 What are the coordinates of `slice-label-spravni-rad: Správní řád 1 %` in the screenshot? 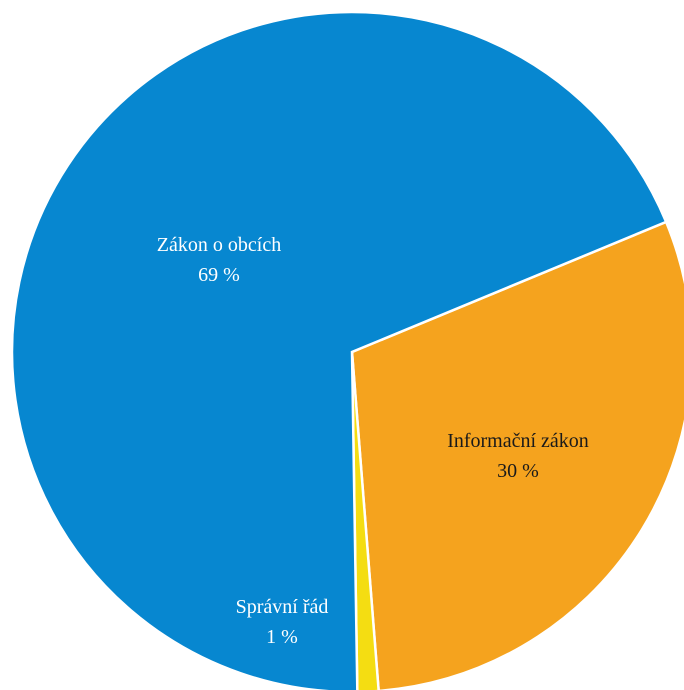 It's located at (282, 622).